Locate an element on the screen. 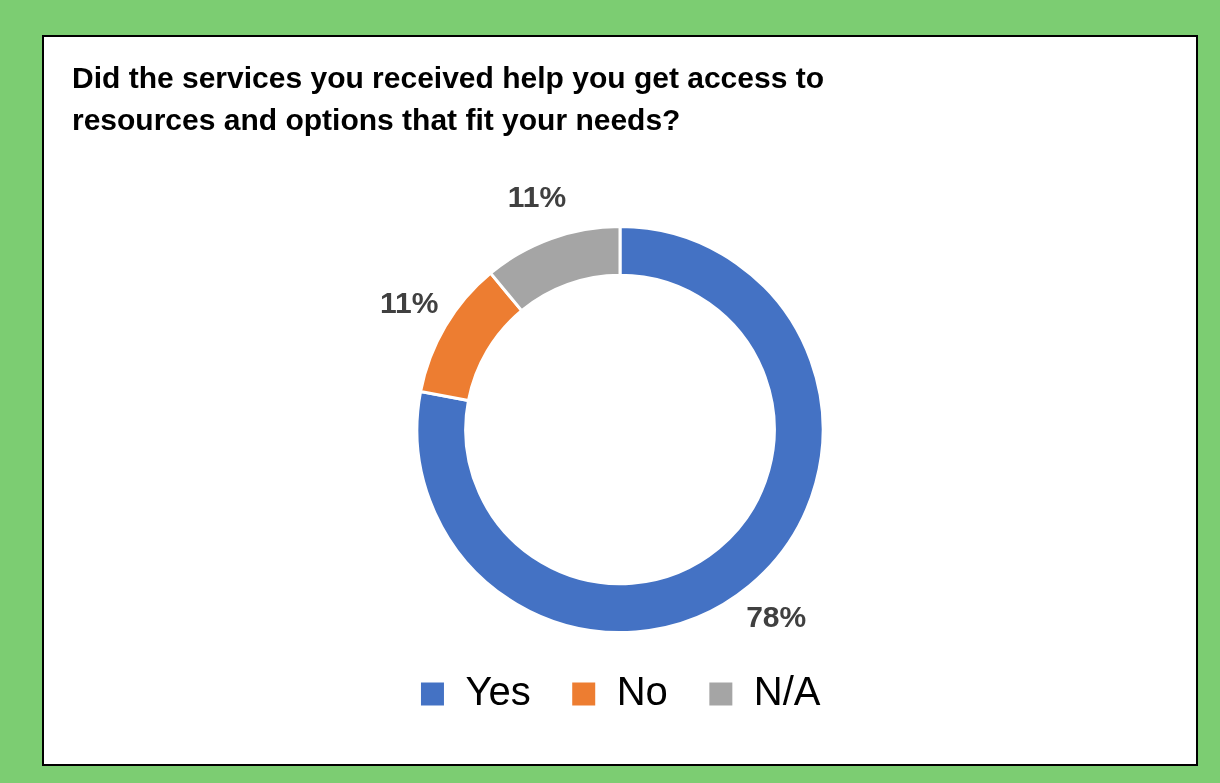 The height and width of the screenshot is (783, 1220). legend-label: Yes is located at coordinates (498, 691).